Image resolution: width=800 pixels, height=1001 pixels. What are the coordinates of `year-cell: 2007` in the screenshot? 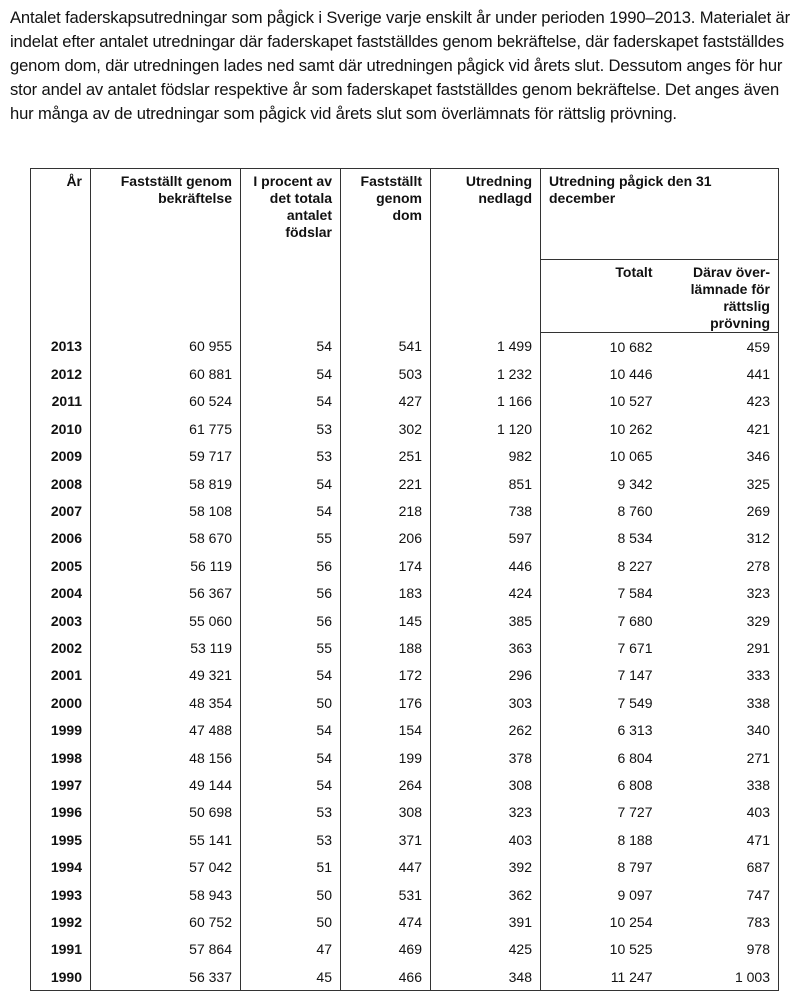 It's located at (60, 511).